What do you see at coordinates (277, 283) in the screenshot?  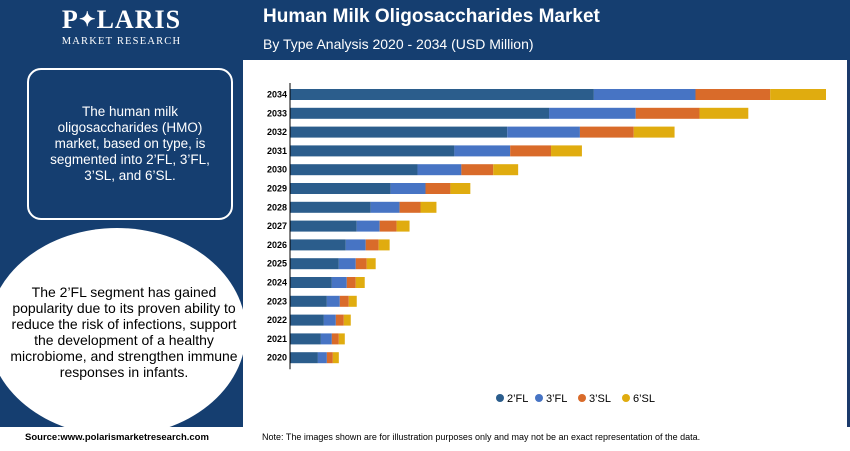 I see `tick-label-2024: 2024` at bounding box center [277, 283].